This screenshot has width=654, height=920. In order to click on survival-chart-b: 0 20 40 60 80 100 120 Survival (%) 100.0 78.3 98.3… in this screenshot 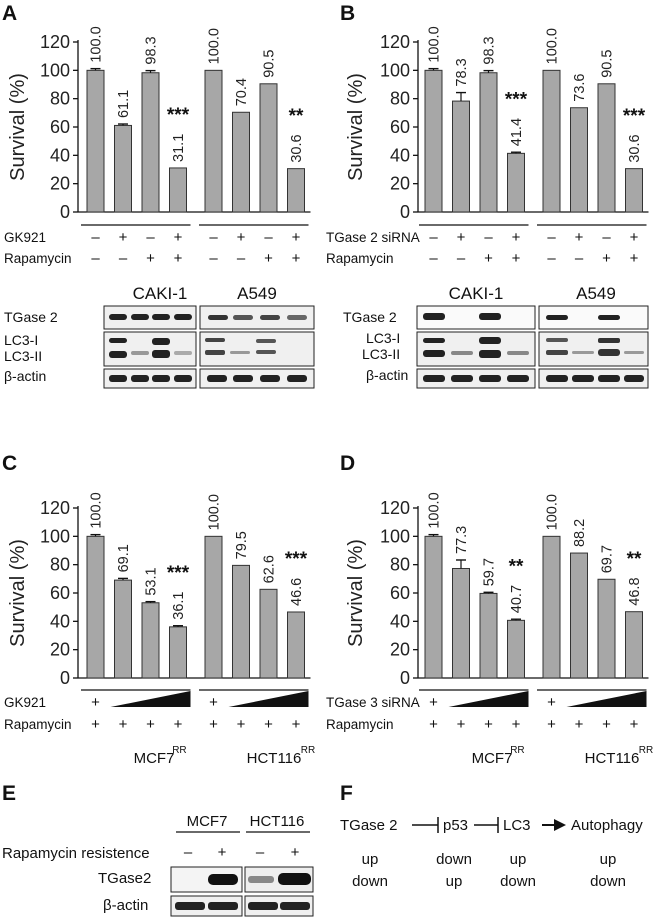, I will do `click(487, 146)`.